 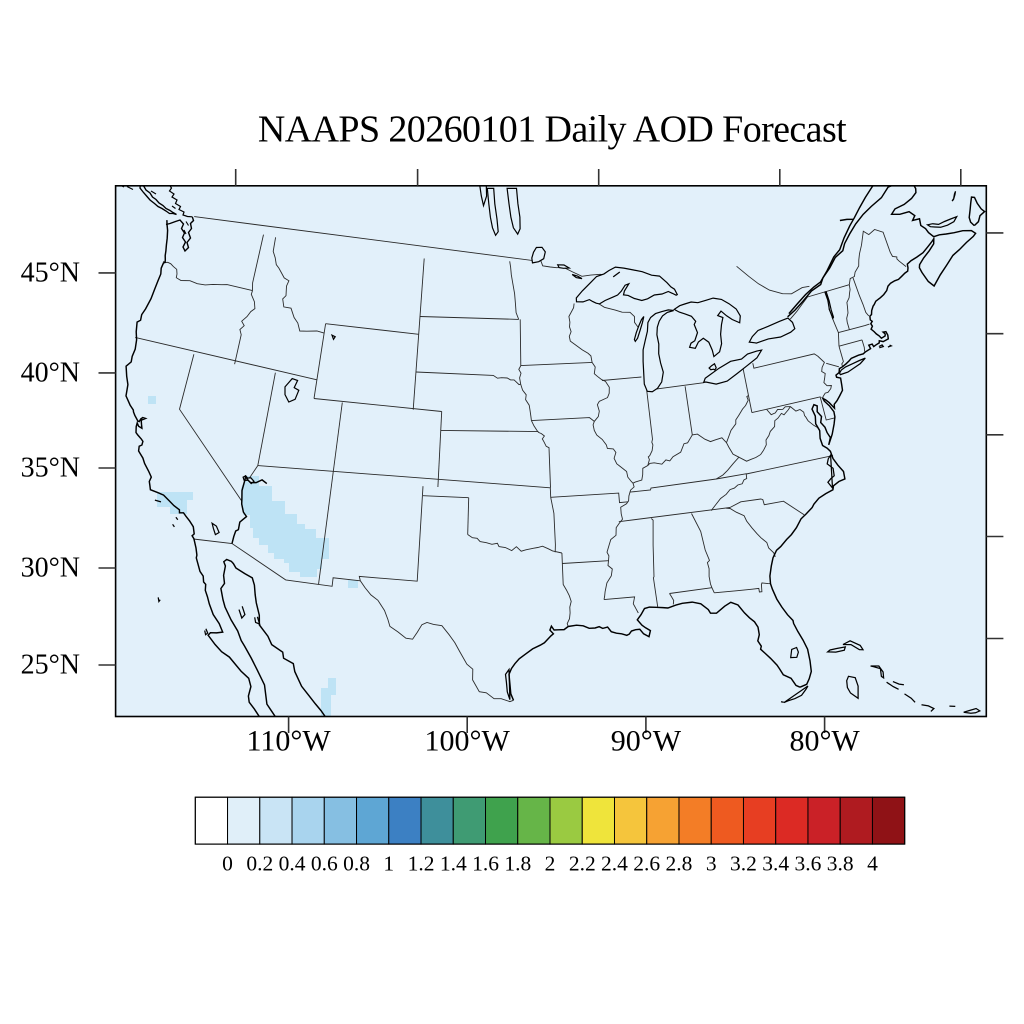 What do you see at coordinates (679, 864) in the screenshot?
I see `svg-text: 2.8` at bounding box center [679, 864].